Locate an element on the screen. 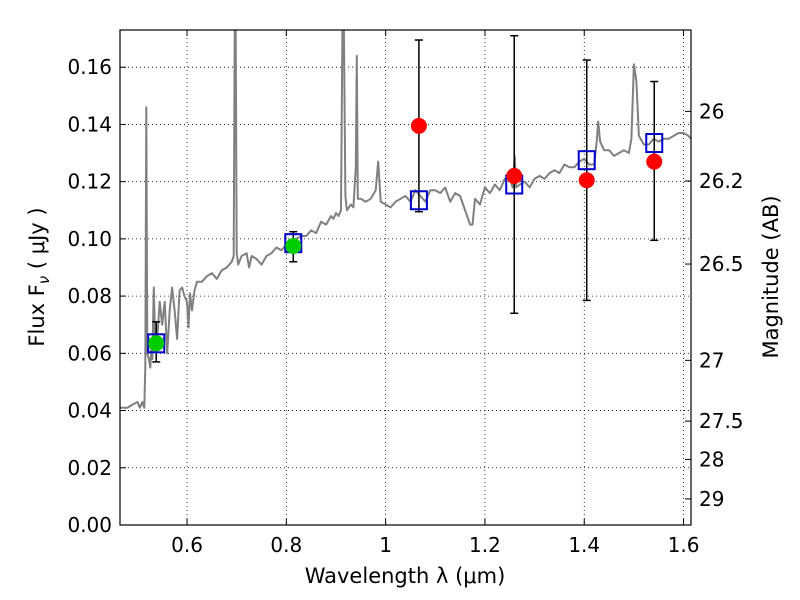  y-tick-label: 0.12 is located at coordinates (89, 182).